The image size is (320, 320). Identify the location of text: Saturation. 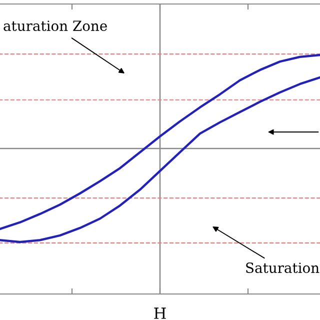
(283, 268).